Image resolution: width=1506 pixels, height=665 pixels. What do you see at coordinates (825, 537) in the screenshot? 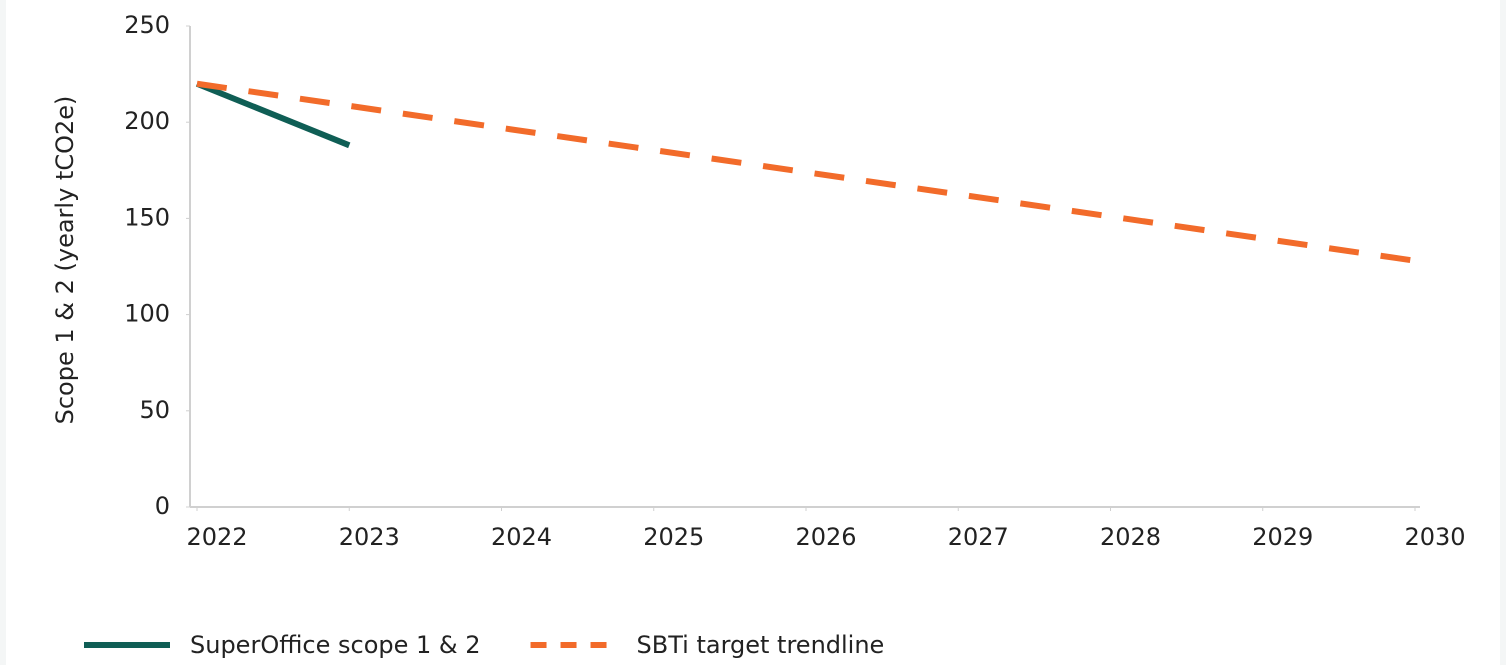
I see `x-tick-label: 2026` at bounding box center [825, 537].